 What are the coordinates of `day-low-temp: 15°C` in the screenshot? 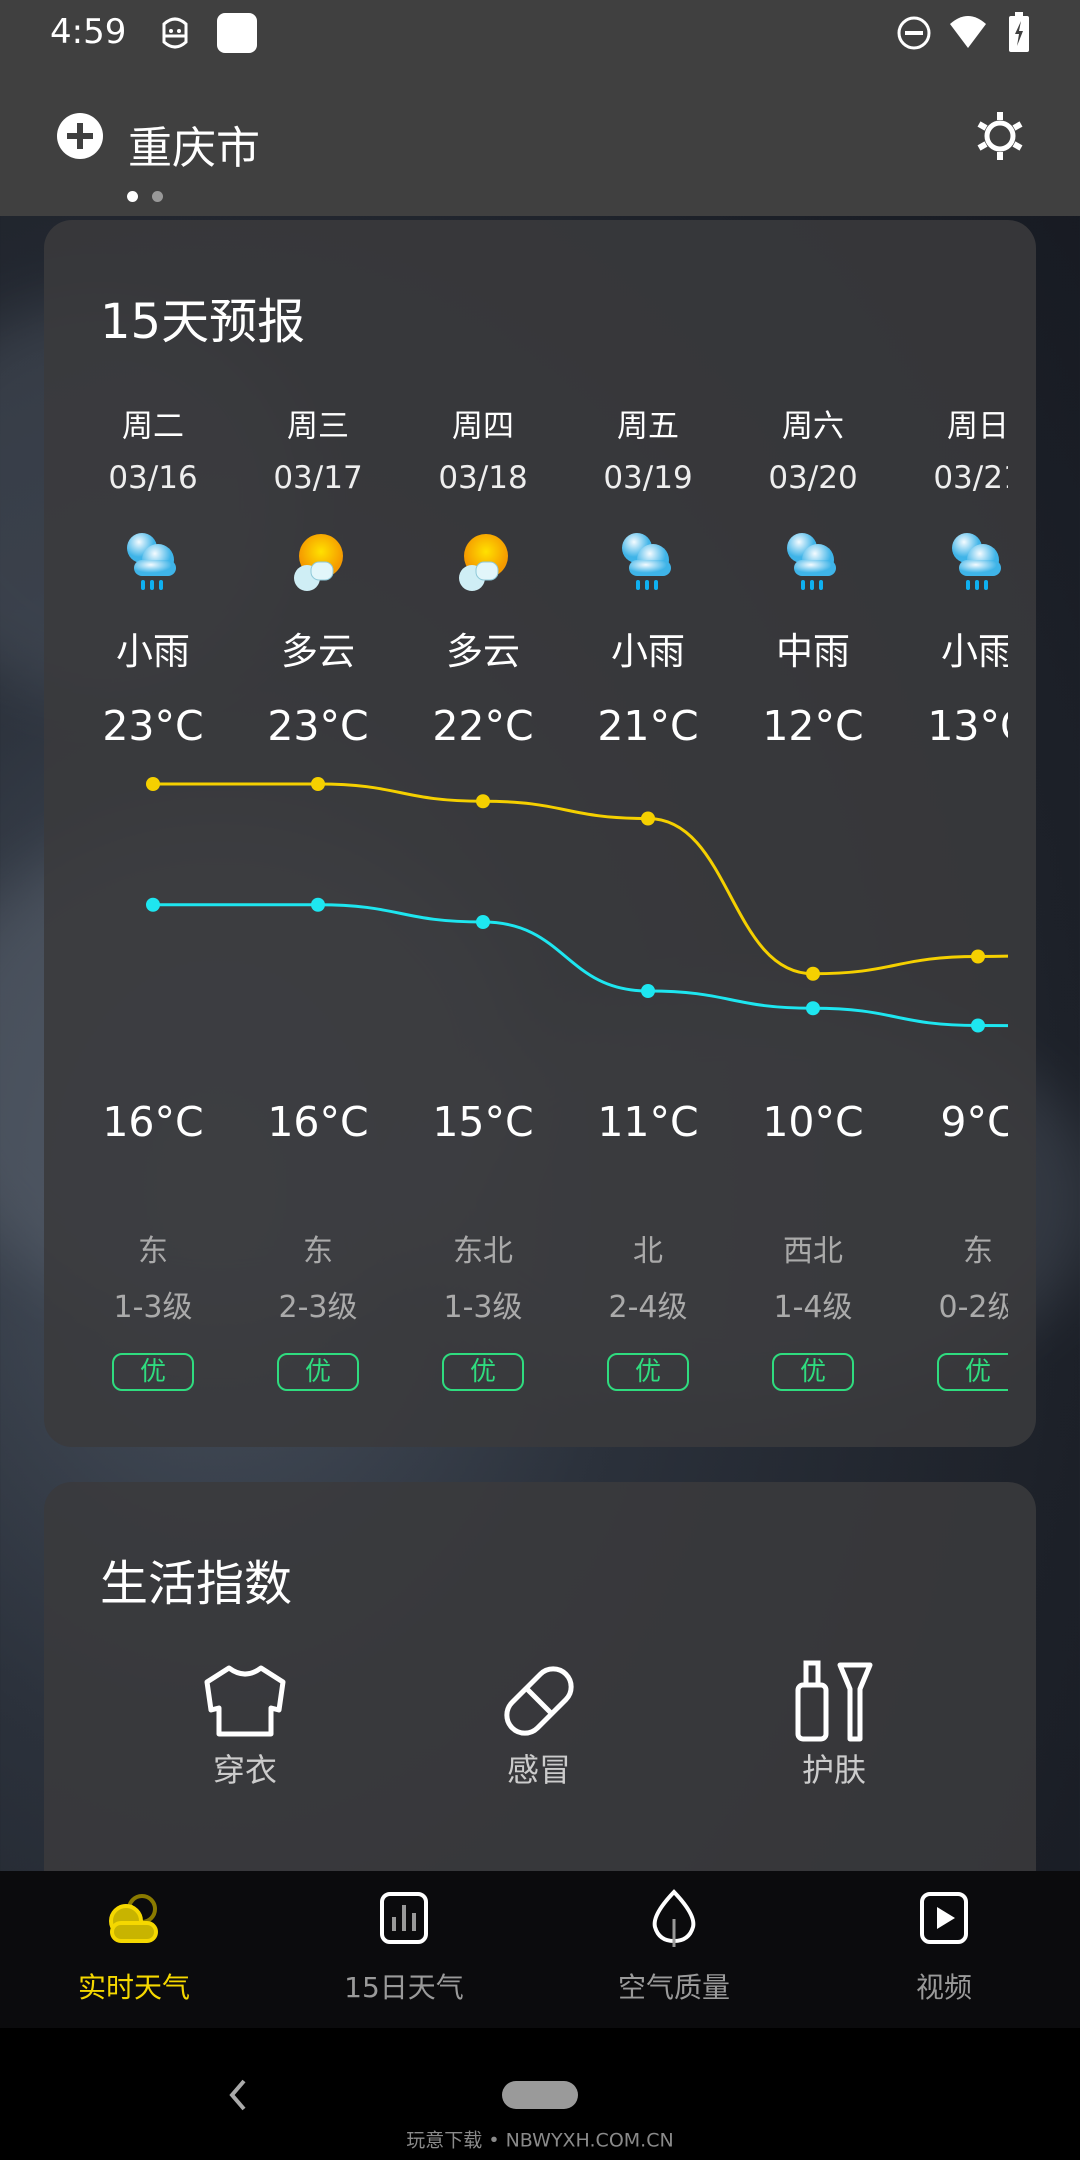 It's located at (483, 1122).